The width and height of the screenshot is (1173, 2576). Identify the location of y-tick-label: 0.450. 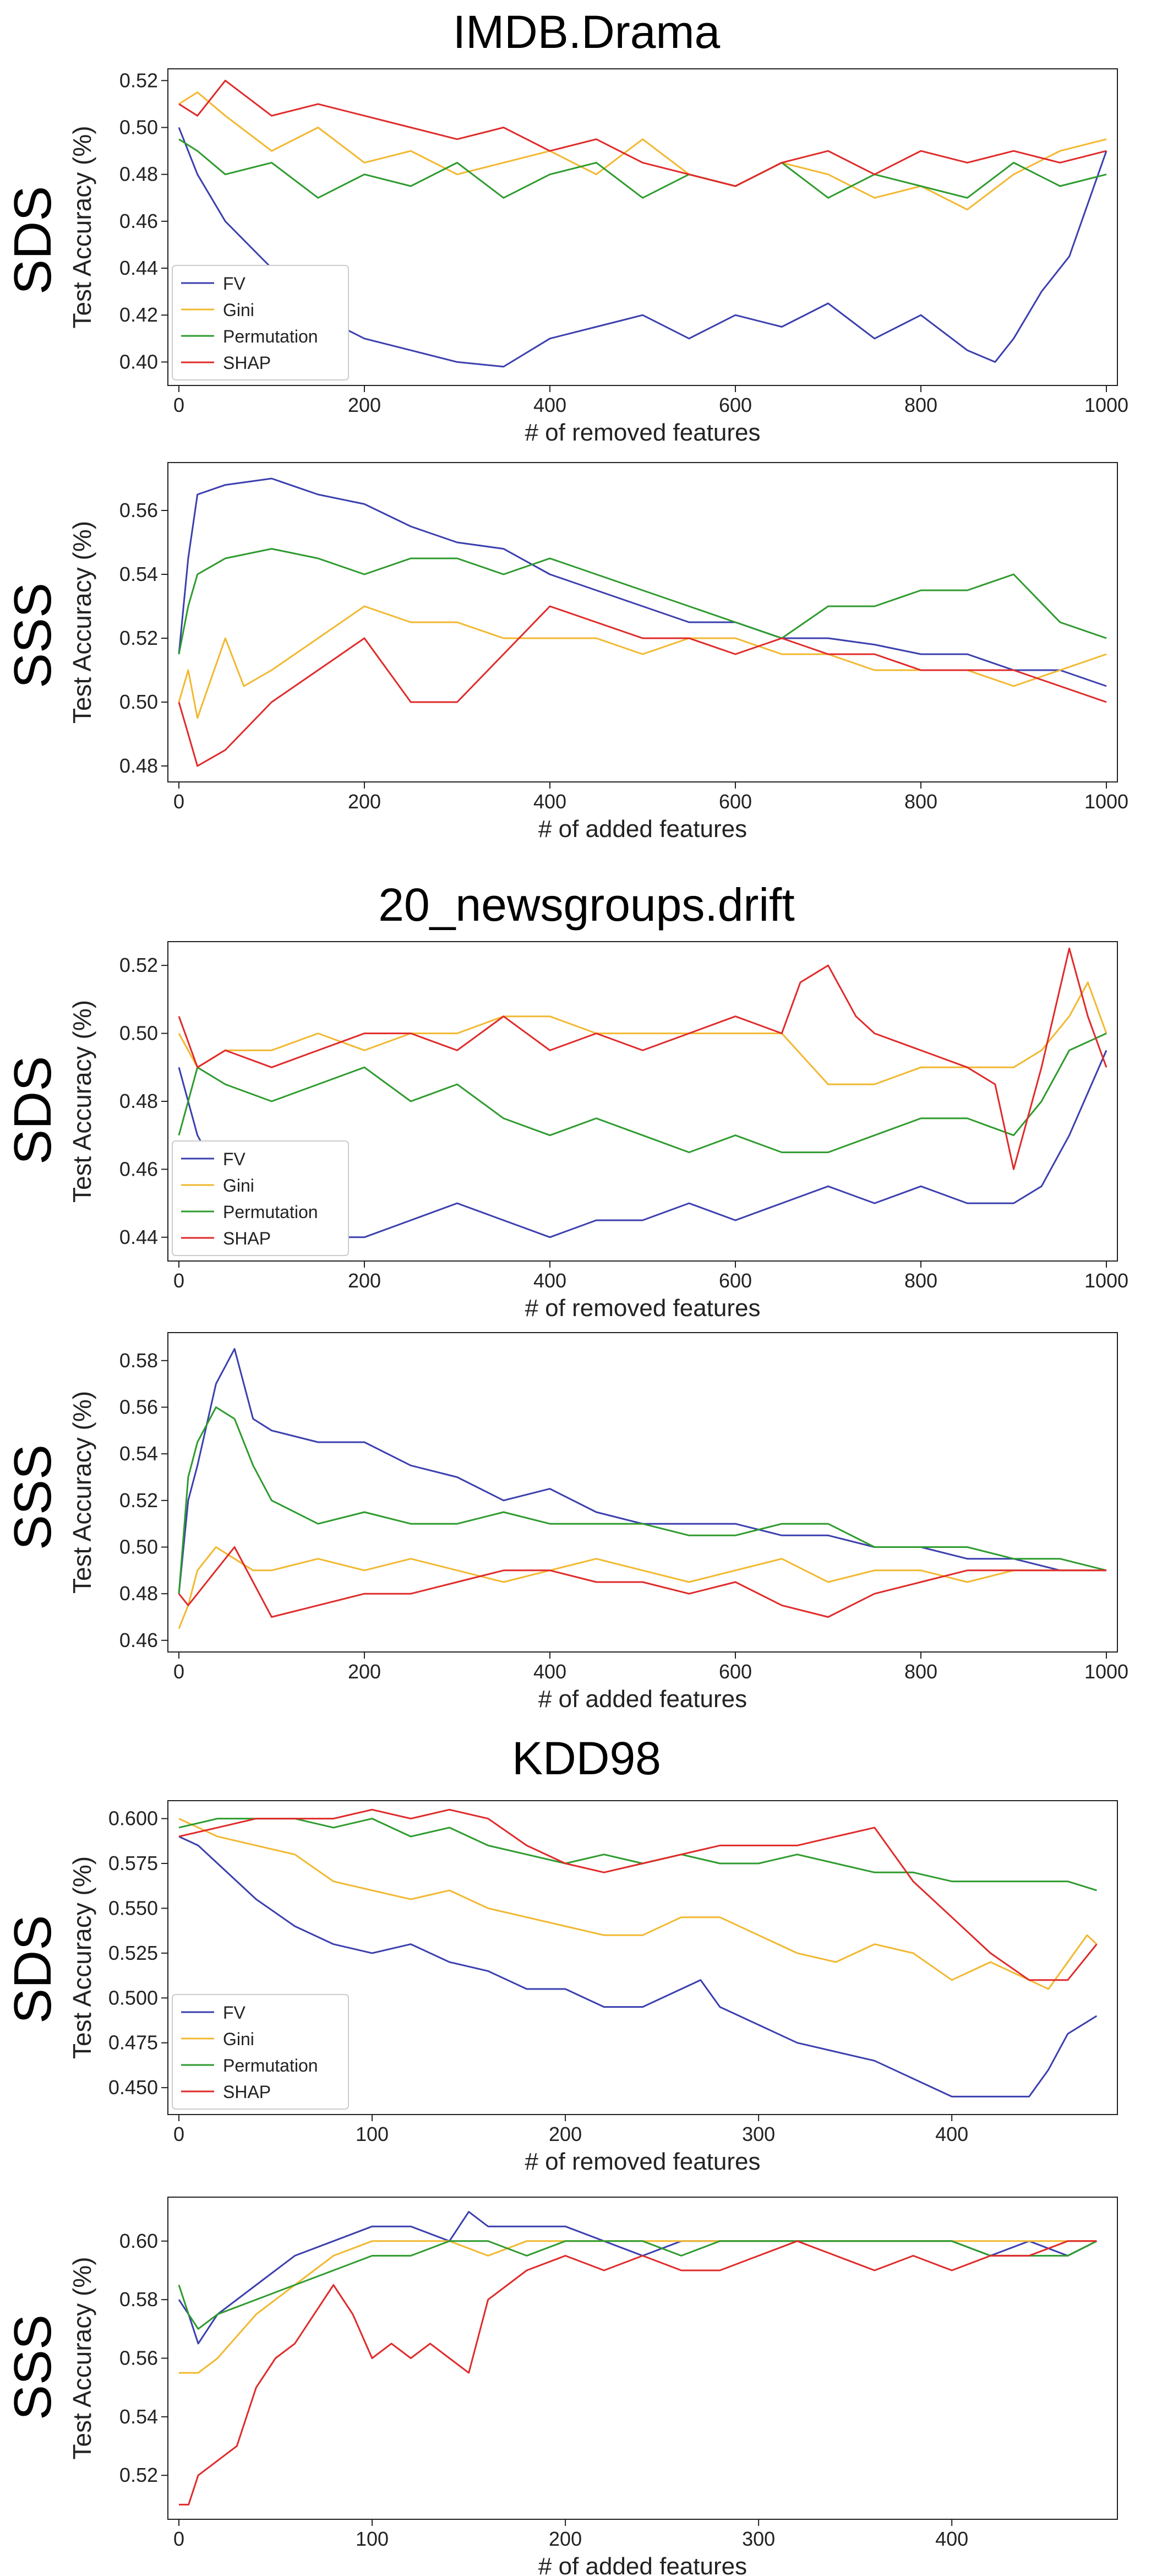
(133, 2087).